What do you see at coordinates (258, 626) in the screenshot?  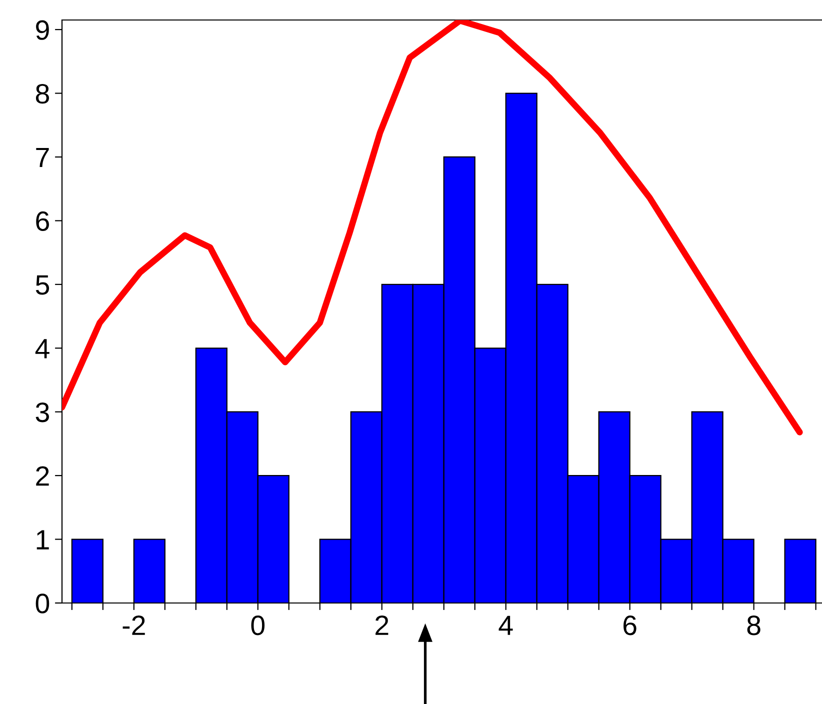 I see `x-tick-label: 0` at bounding box center [258, 626].